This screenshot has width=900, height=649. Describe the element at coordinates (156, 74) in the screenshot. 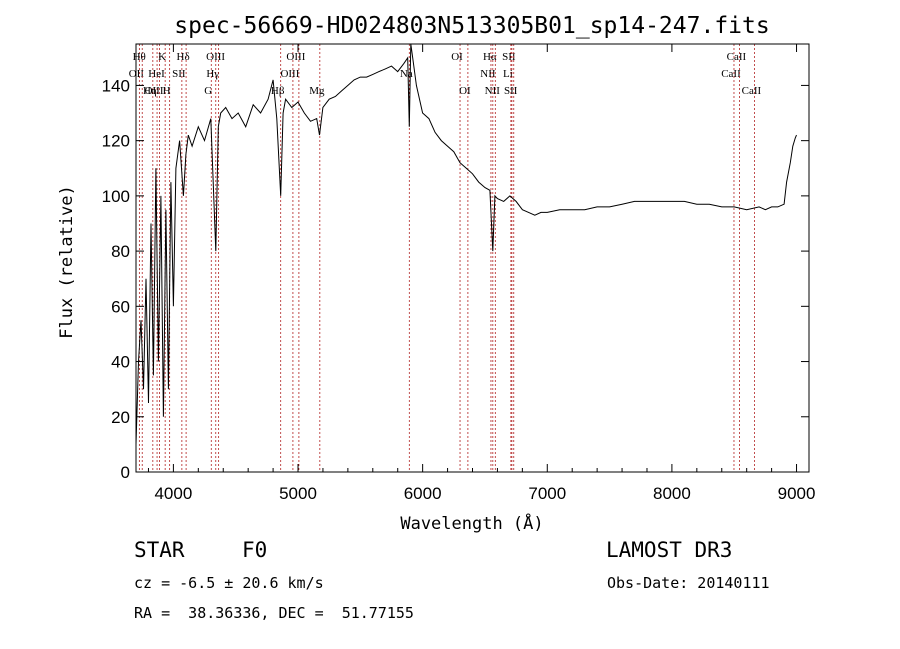

I see `line-label: HeI` at that location.